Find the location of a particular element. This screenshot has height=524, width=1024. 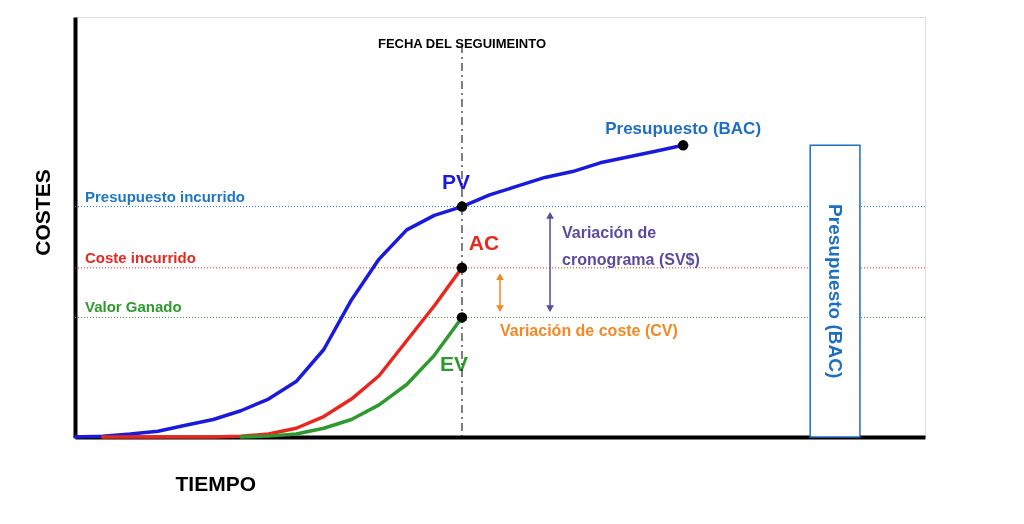

series-label: AC is located at coordinates (484, 242).